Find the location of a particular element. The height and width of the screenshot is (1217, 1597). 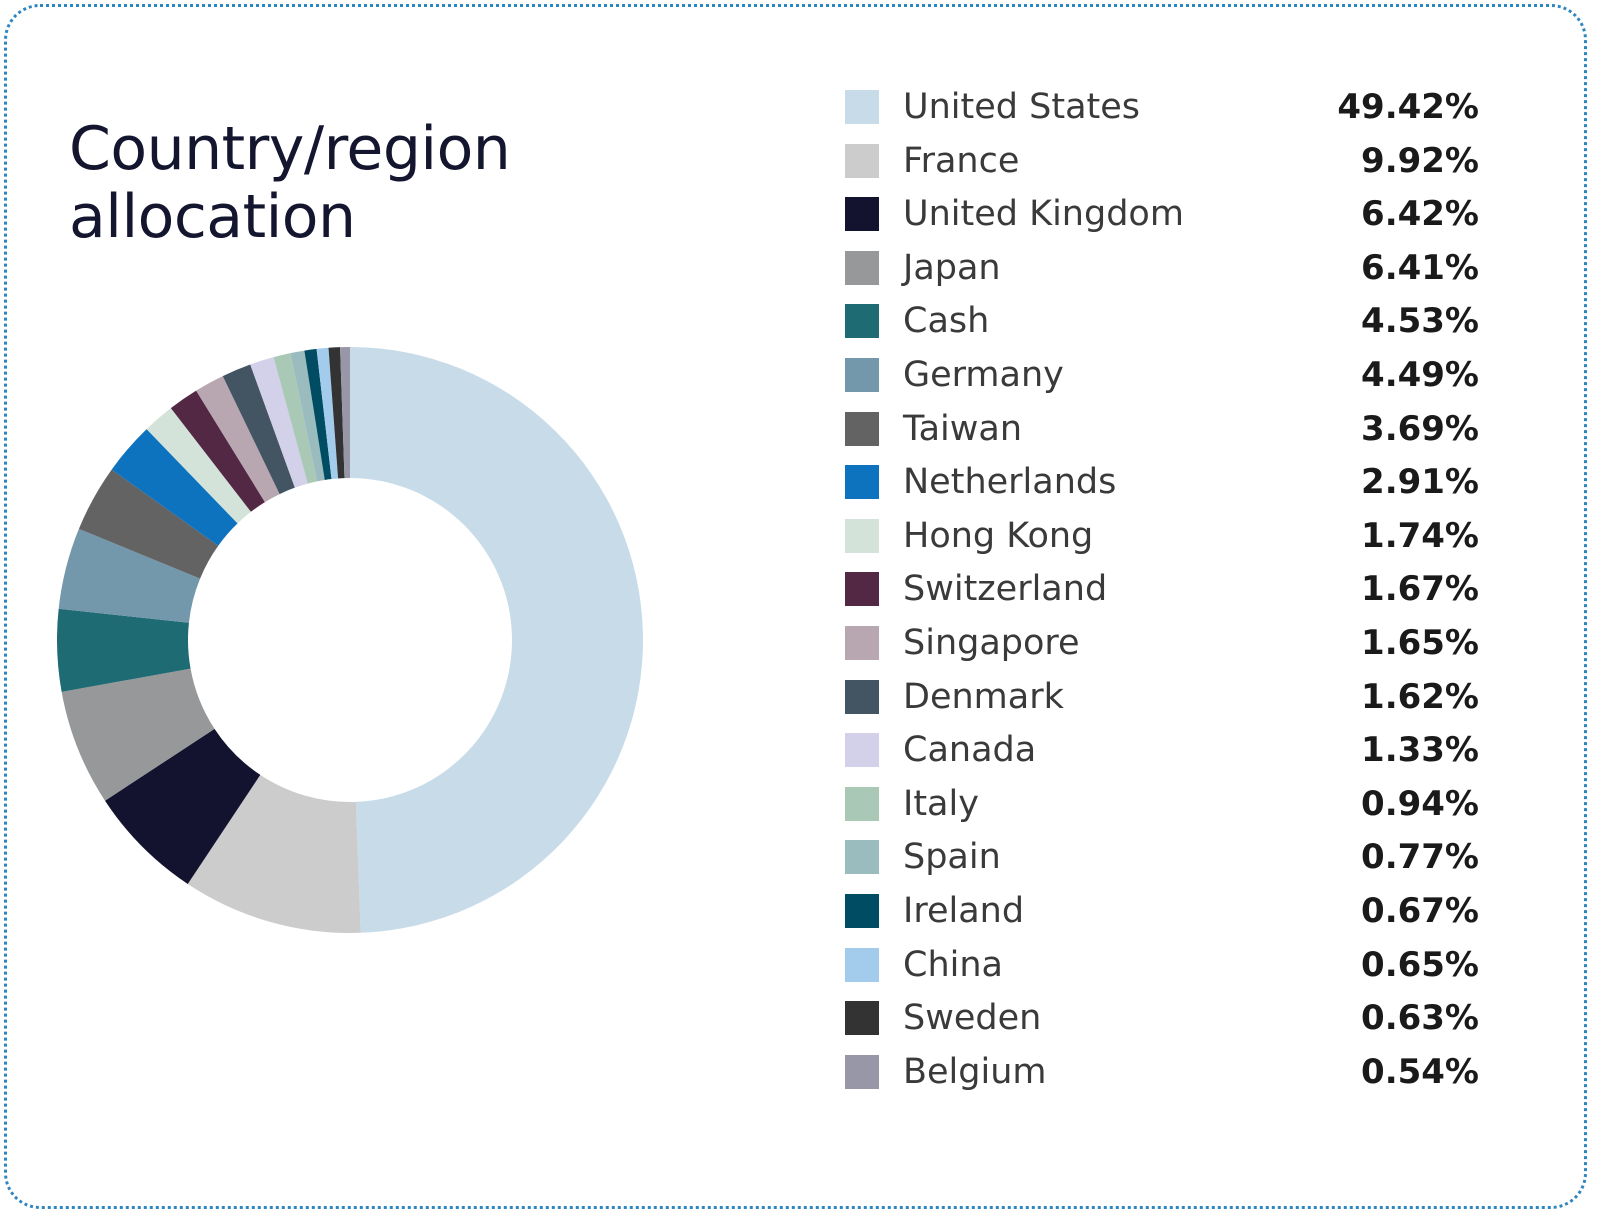

legend-value: 1.33% is located at coordinates (1420, 750).